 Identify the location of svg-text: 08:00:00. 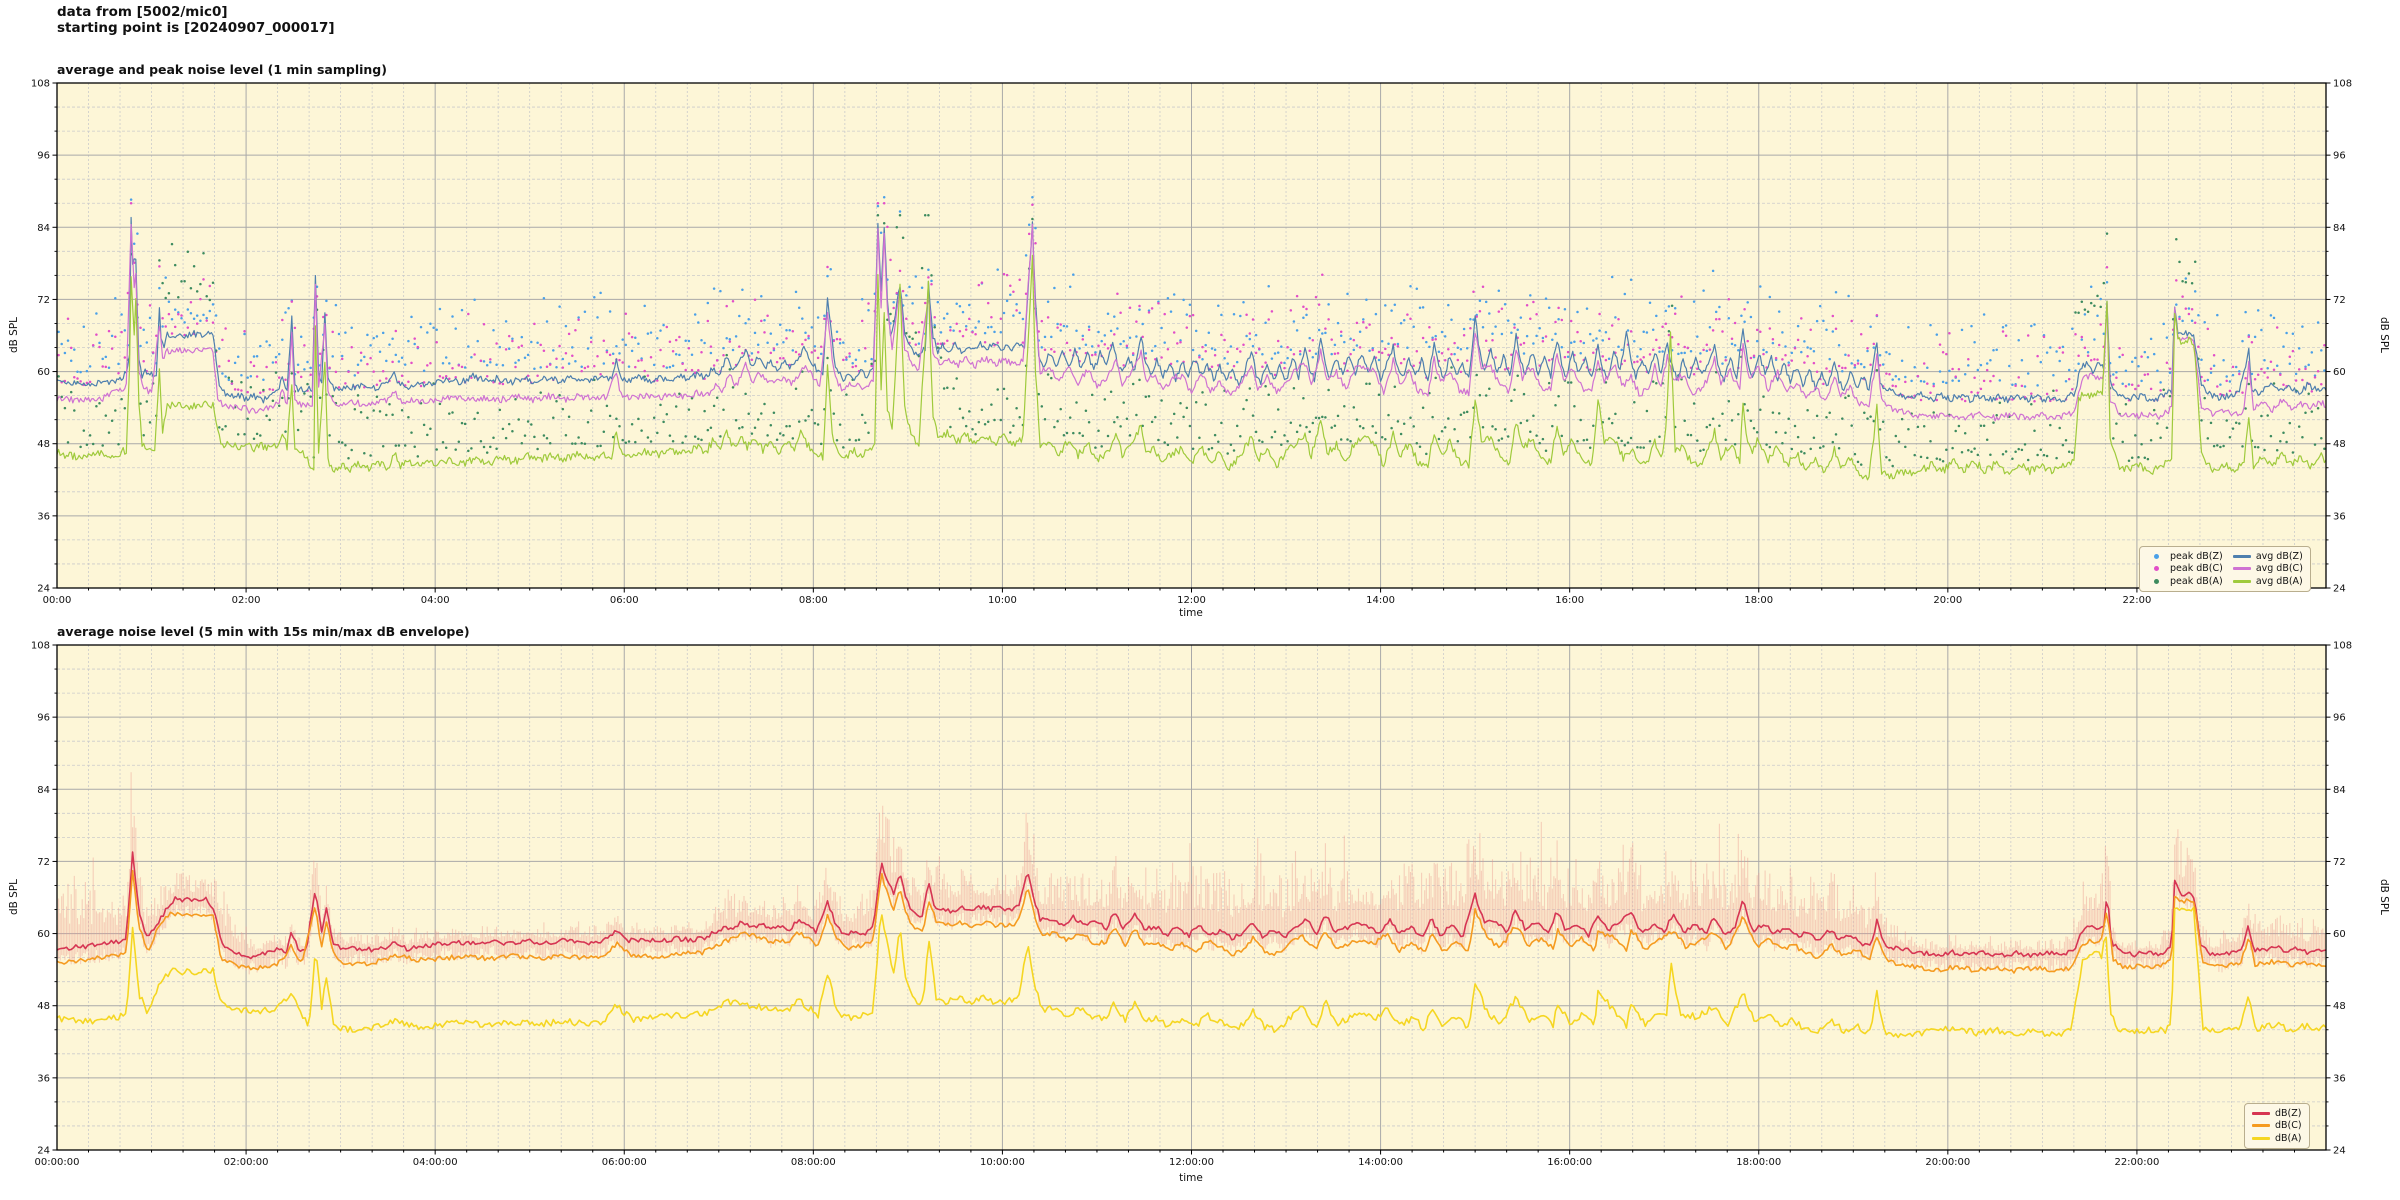
(813, 1162).